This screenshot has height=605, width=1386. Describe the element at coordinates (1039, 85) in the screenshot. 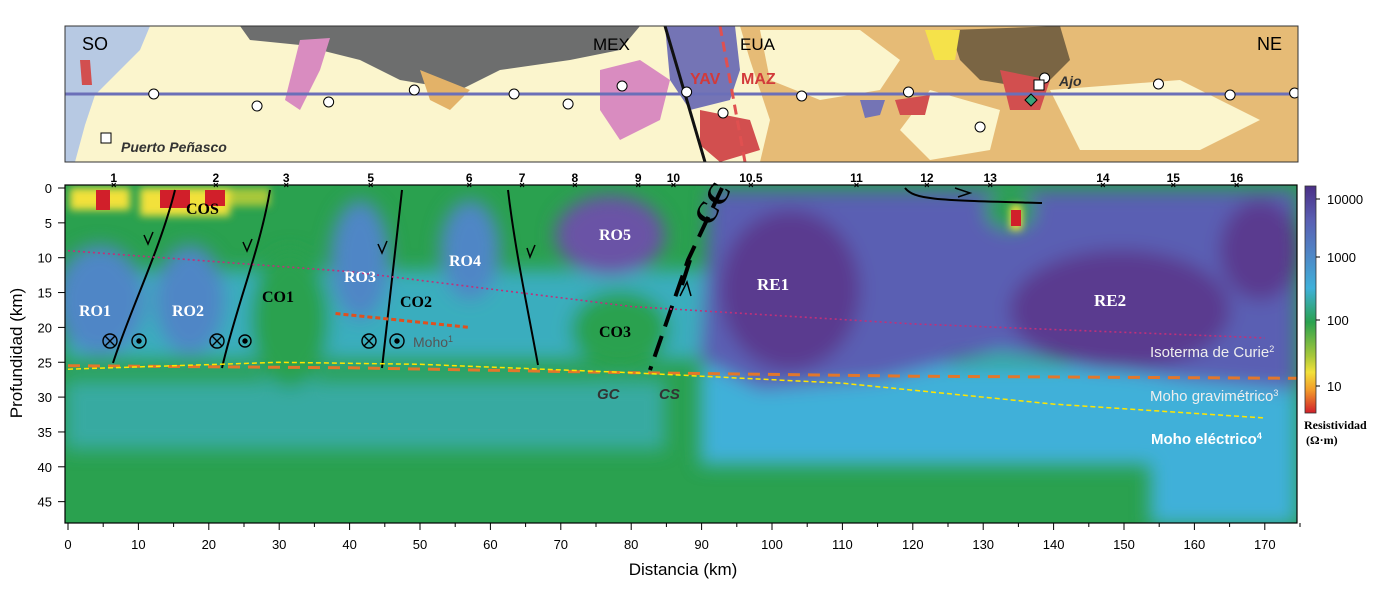

I see `ajo-marker` at that location.